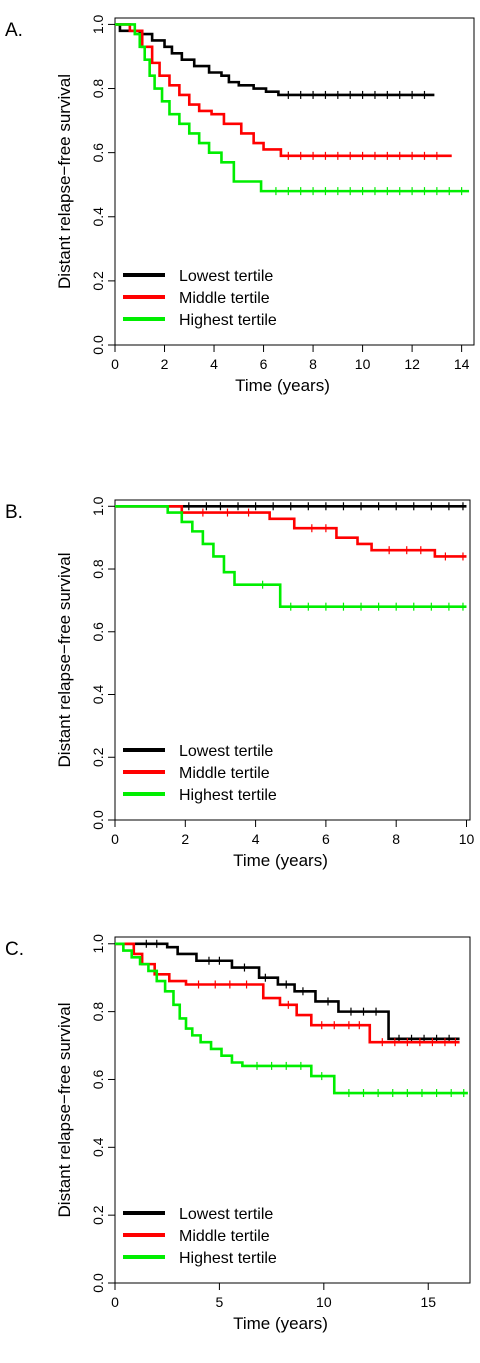 This screenshot has height=1363, width=480. What do you see at coordinates (14, 30) in the screenshot?
I see `panel-label: A.` at bounding box center [14, 30].